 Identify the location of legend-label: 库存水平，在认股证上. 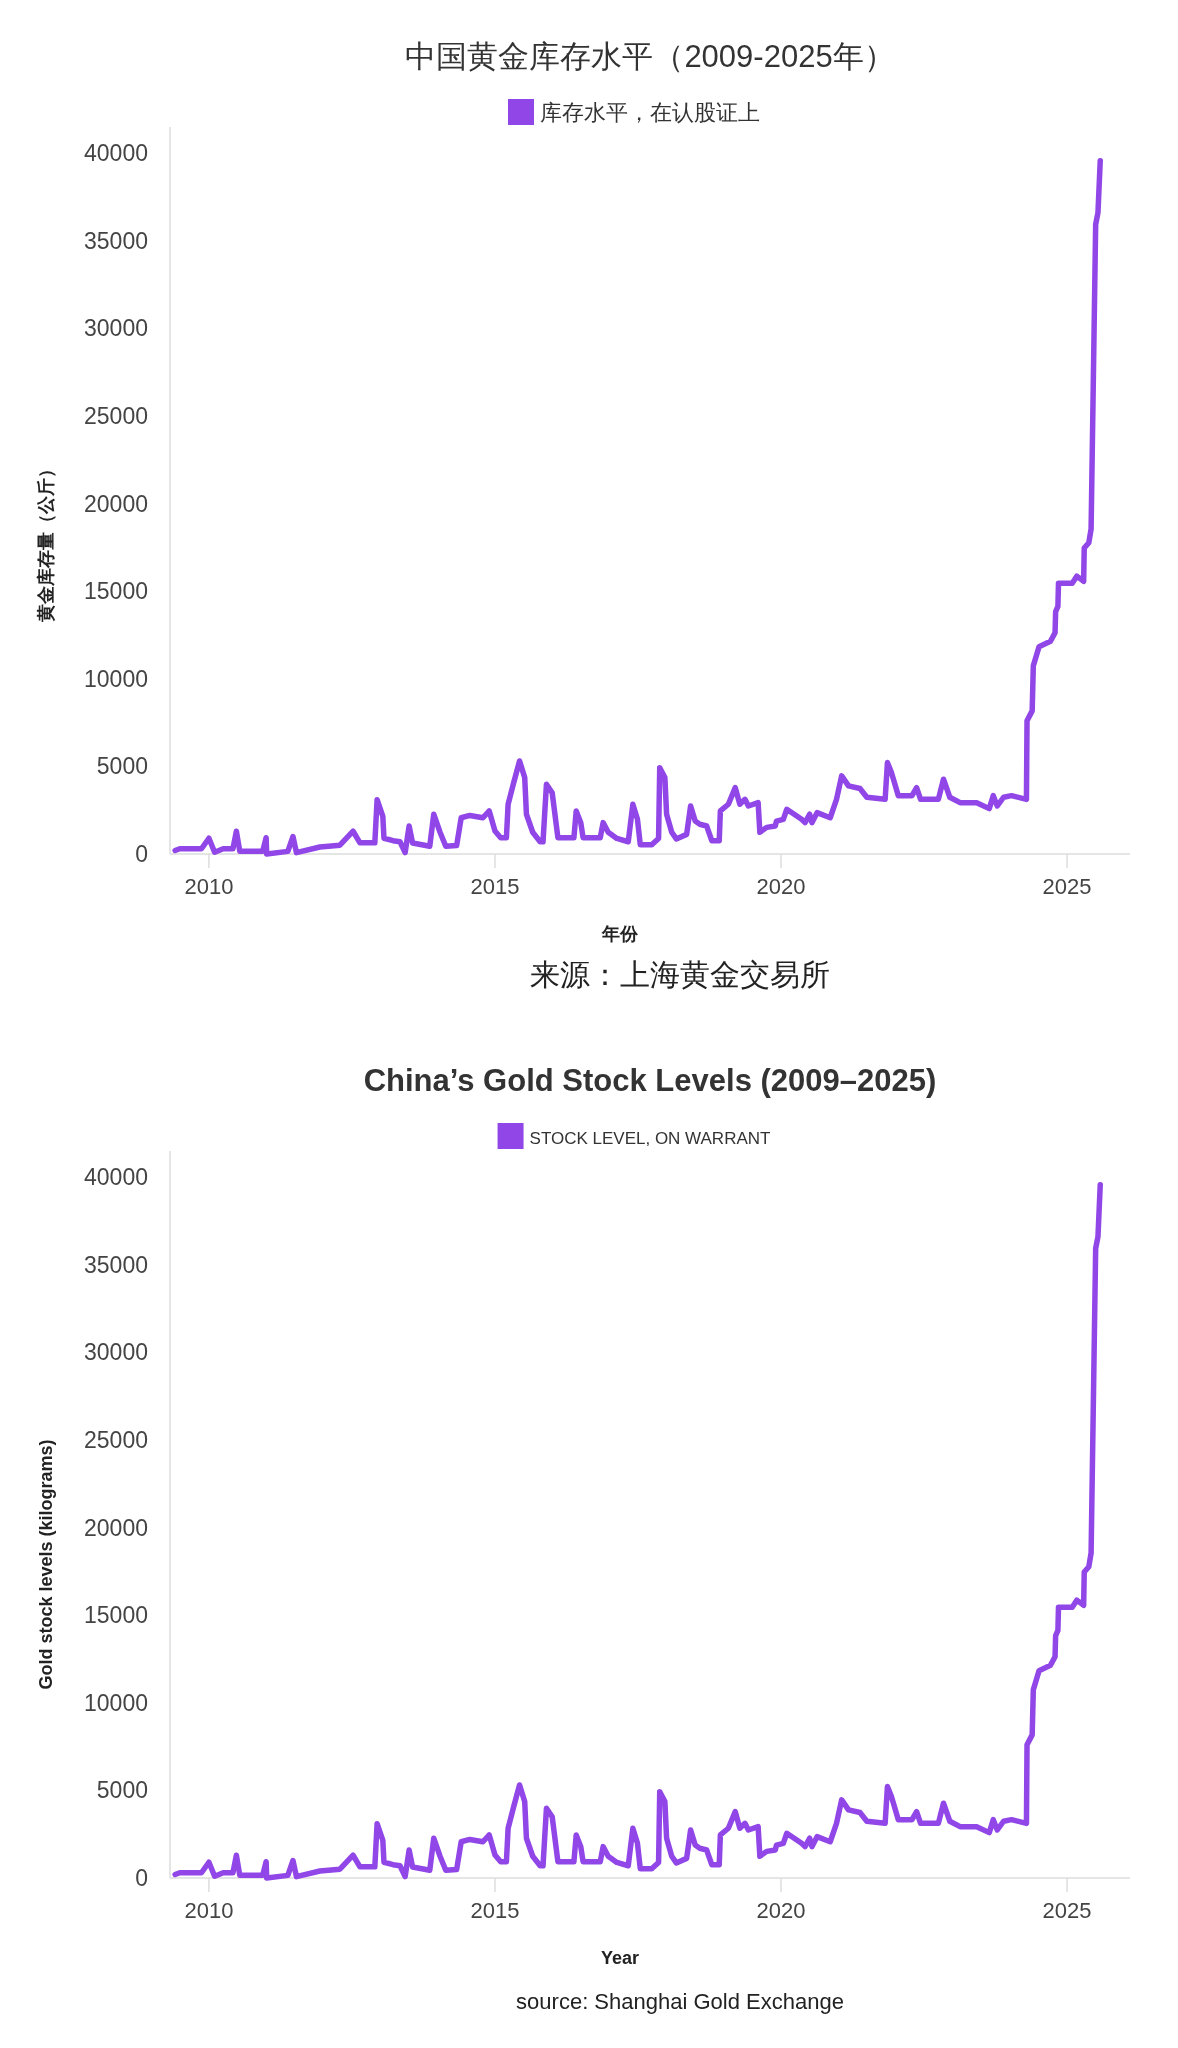
(650, 112).